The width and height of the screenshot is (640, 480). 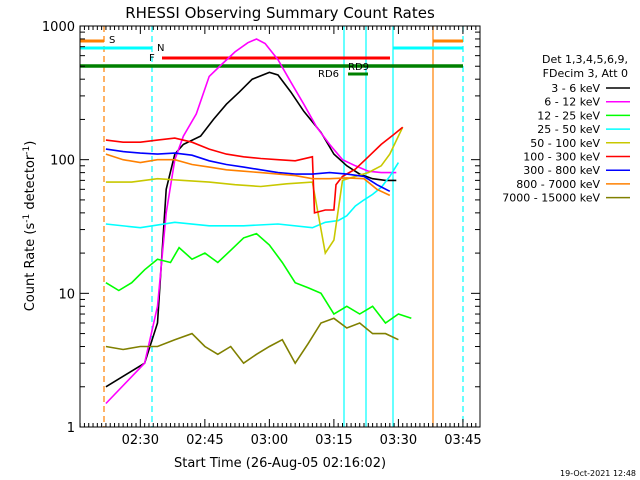 What do you see at coordinates (71, 428) in the screenshot?
I see `y-tick-label: 1` at bounding box center [71, 428].